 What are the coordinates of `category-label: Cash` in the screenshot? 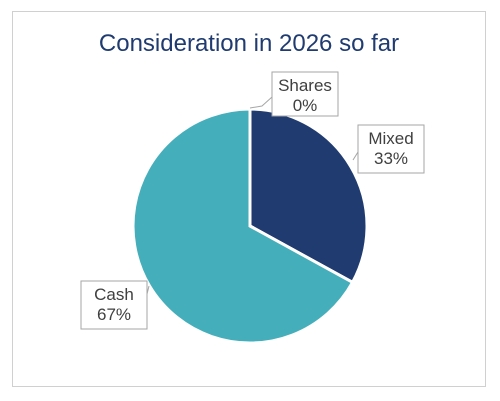 It's located at (114, 294).